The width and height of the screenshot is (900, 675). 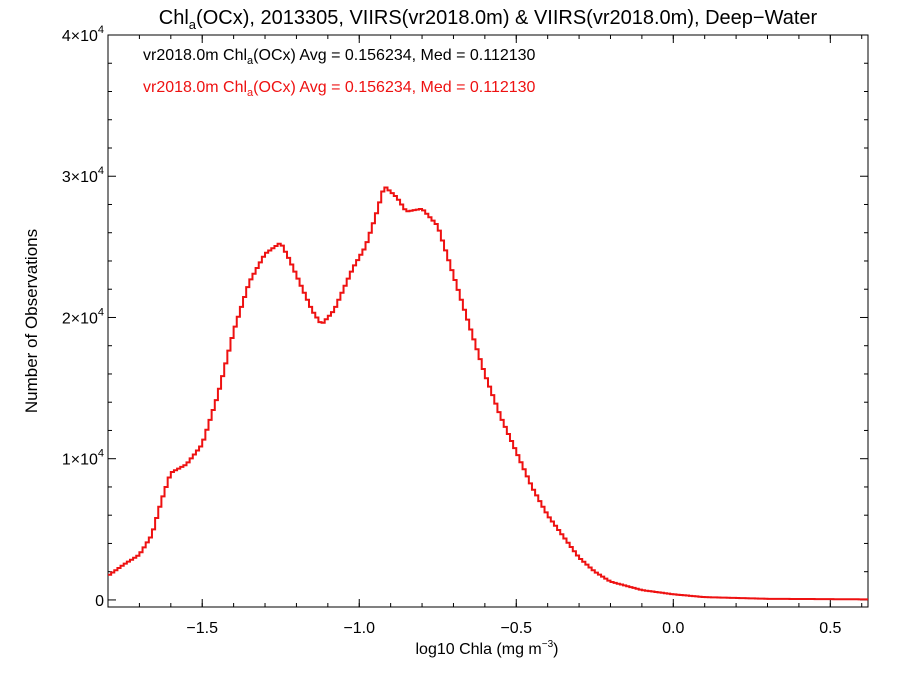 What do you see at coordinates (80, 177) in the screenshot?
I see `y-tick-mantissa: 3×10` at bounding box center [80, 177].